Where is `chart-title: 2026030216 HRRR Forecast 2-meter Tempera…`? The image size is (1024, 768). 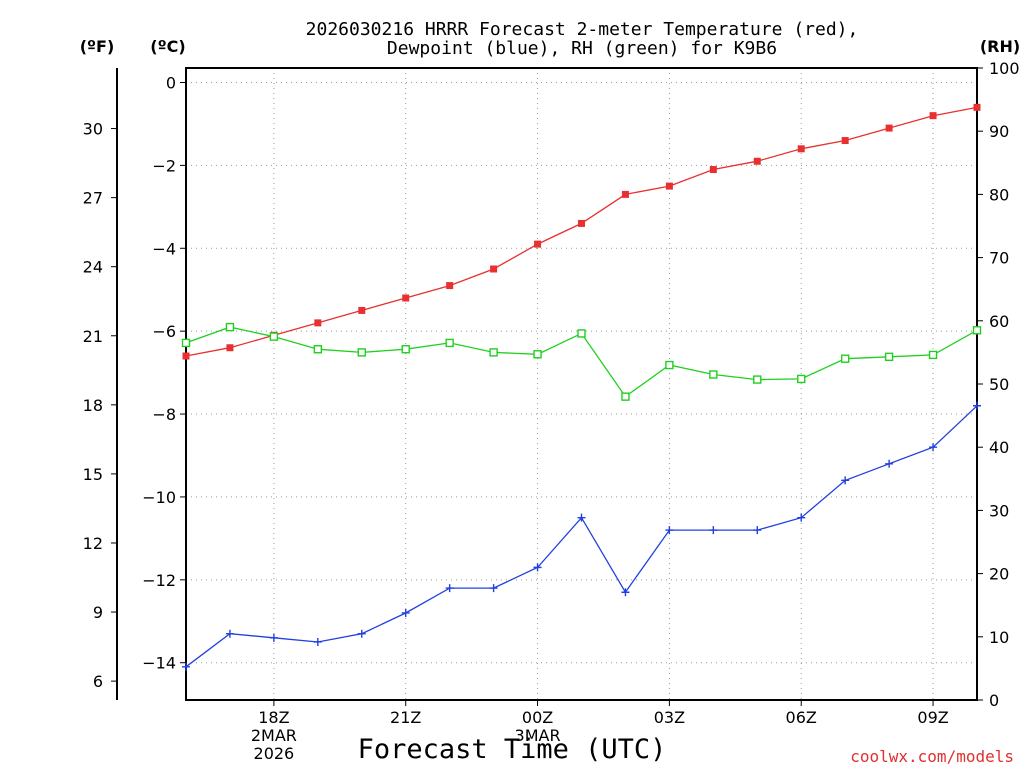
chart-title: 2026030216 HRRR Forecast 2-meter Tempera… is located at coordinates (582, 29).